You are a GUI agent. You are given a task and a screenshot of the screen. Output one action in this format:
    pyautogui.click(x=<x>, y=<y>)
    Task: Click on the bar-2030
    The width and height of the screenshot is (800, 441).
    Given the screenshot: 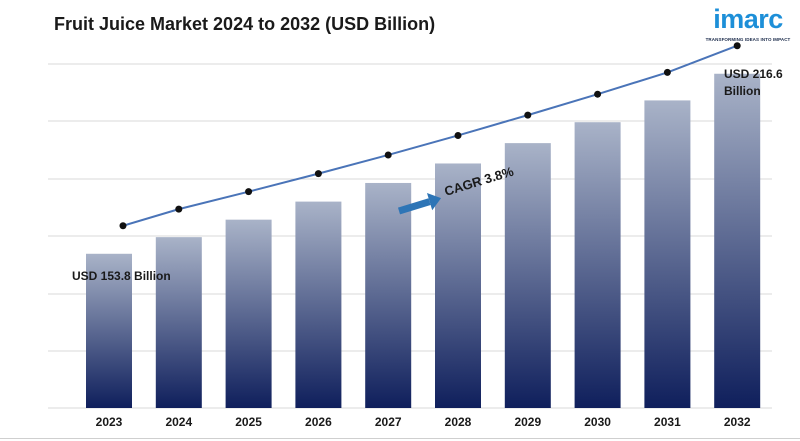 What is the action you would take?
    pyautogui.click(x=597, y=265)
    